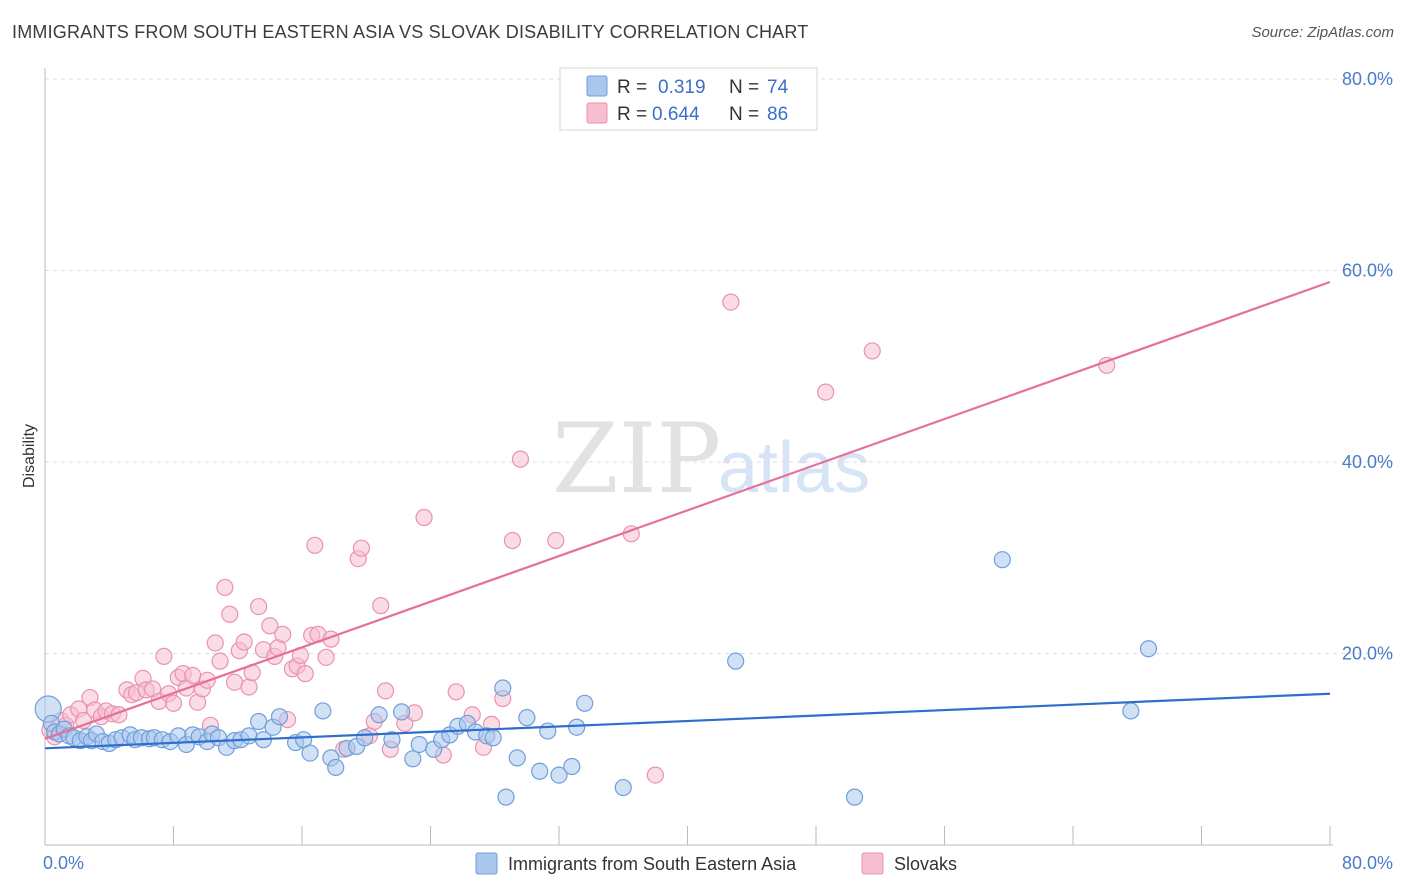  I want to click on legend-n-label-blue: N =, so click(744, 87).